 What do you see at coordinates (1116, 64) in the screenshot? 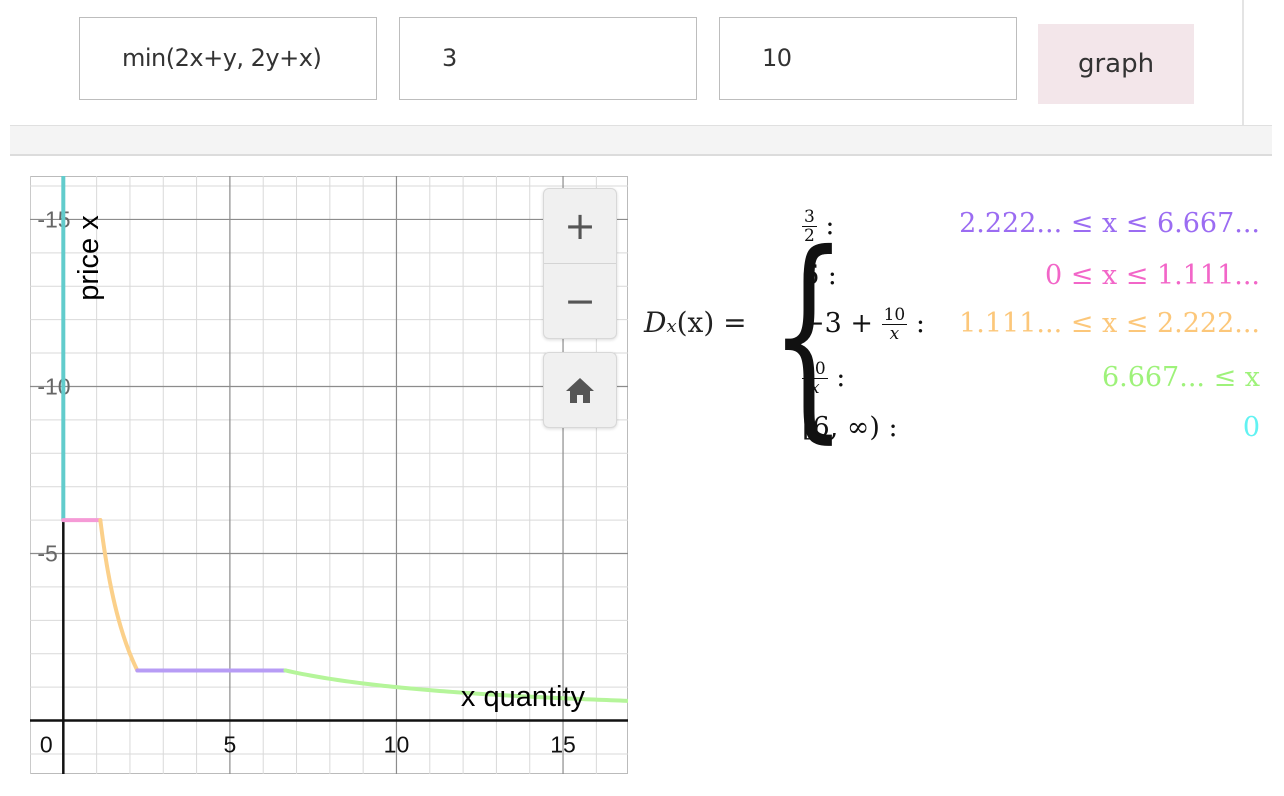
I see `graph-button: graph` at bounding box center [1116, 64].